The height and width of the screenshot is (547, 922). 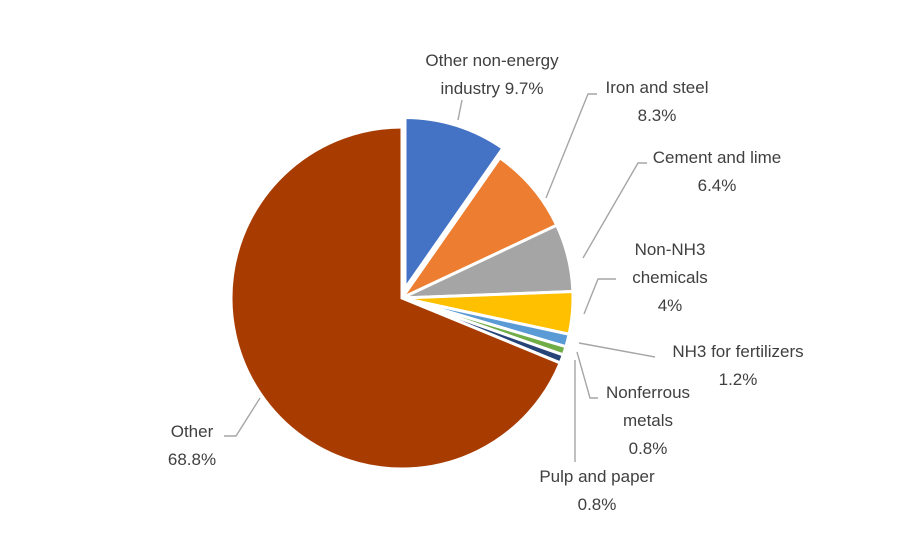 What do you see at coordinates (670, 249) in the screenshot?
I see `data-label-line: Non-NH3` at bounding box center [670, 249].